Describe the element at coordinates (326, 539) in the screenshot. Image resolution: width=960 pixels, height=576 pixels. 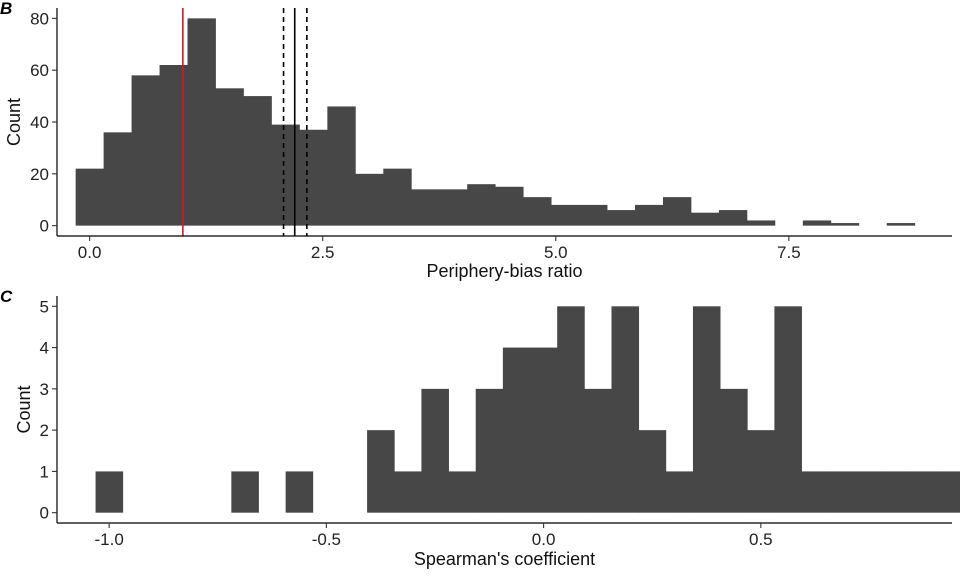
I see `x-tick-label: -0.5` at that location.